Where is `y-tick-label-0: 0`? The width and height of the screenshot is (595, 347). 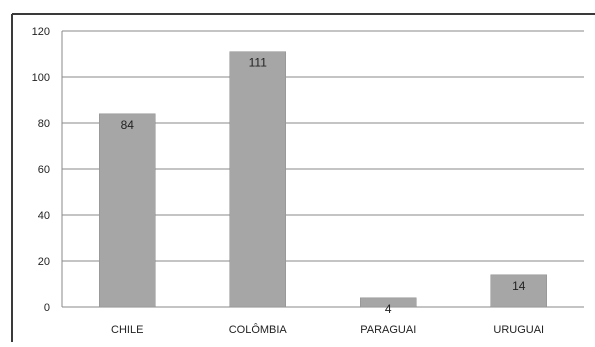
y-tick-label-0: 0 is located at coordinates (47, 308).